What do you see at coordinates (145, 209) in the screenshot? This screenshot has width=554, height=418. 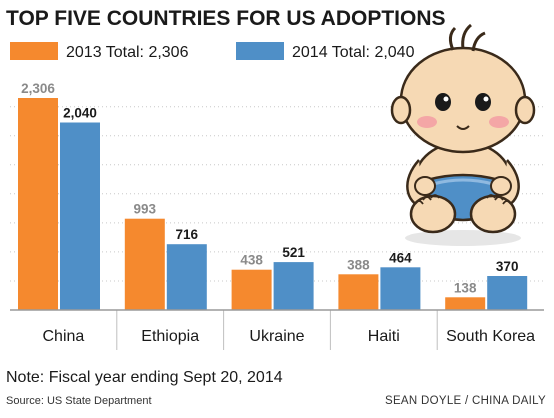 I see `value-label-2013-ethiopia: 993` at bounding box center [145, 209].